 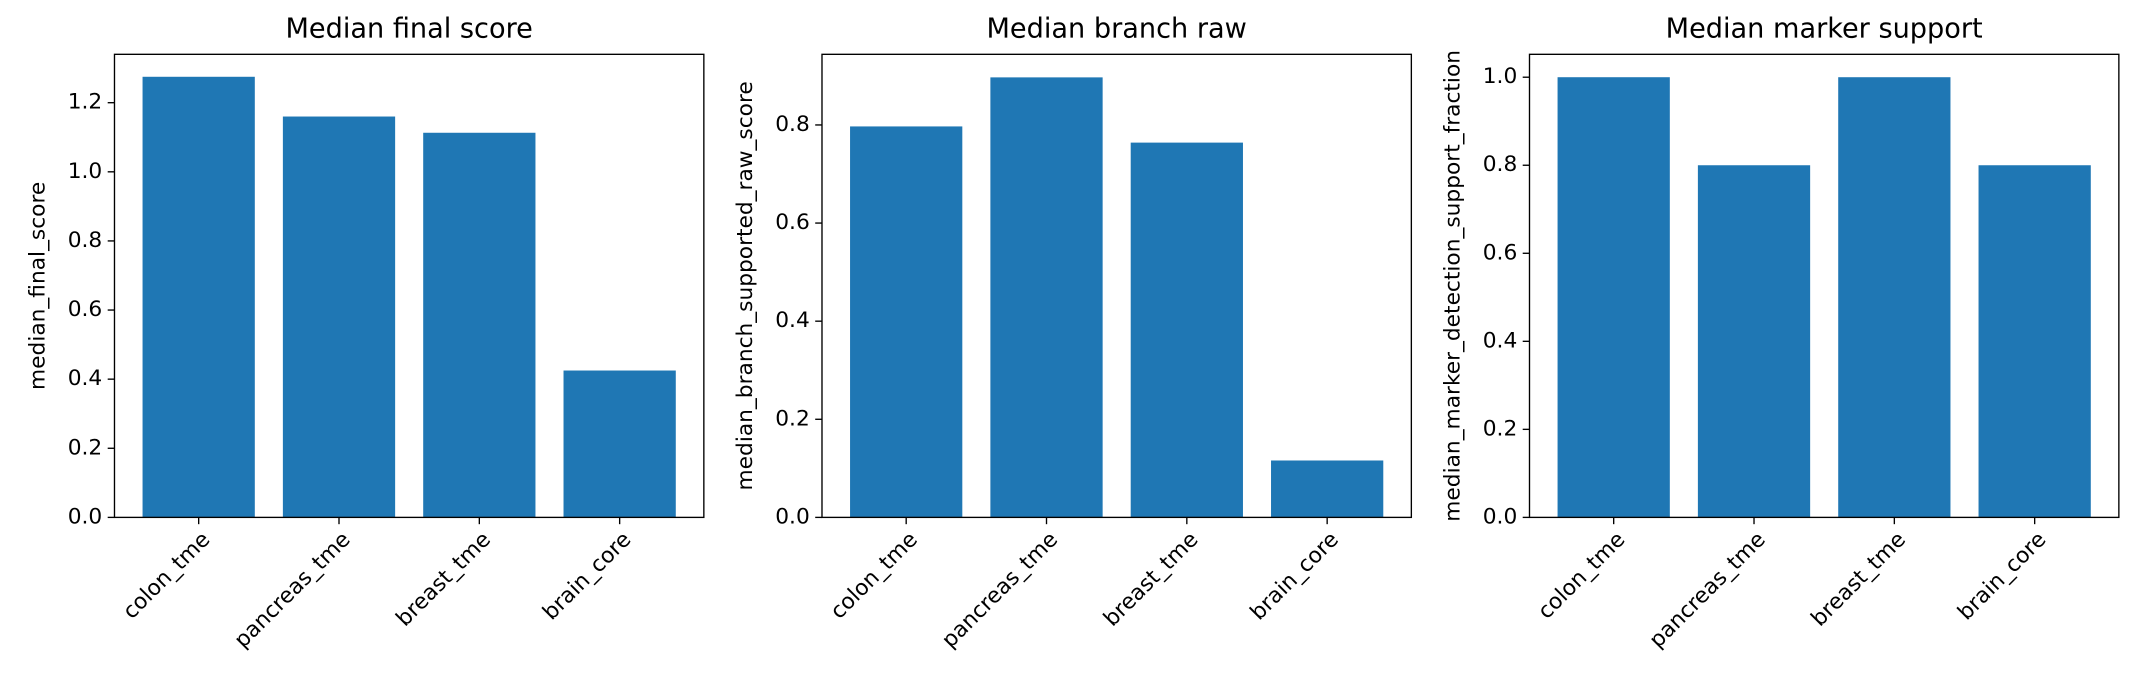 What do you see at coordinates (1824, 28) in the screenshot?
I see `chart-title: Median marker support` at bounding box center [1824, 28].